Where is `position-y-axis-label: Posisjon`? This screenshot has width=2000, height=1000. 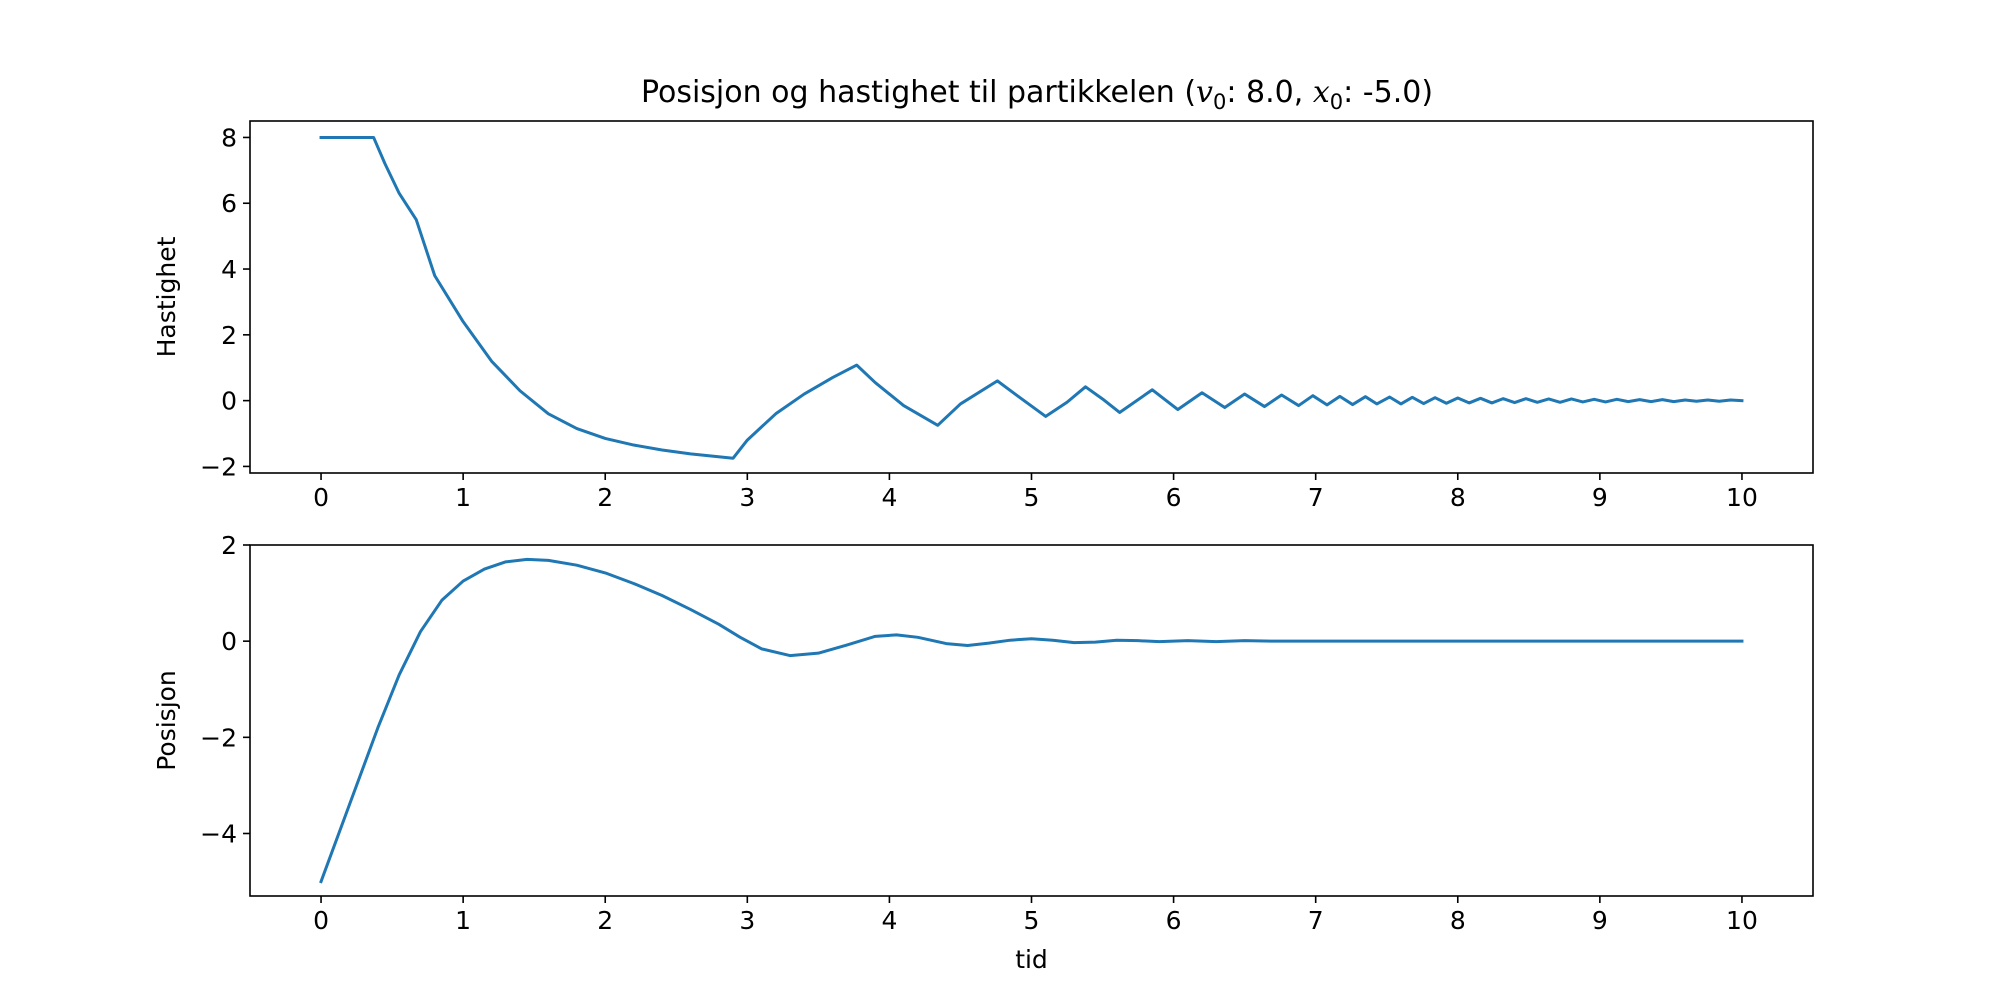
position-y-axis-label: Posisjon is located at coordinates (166, 720).